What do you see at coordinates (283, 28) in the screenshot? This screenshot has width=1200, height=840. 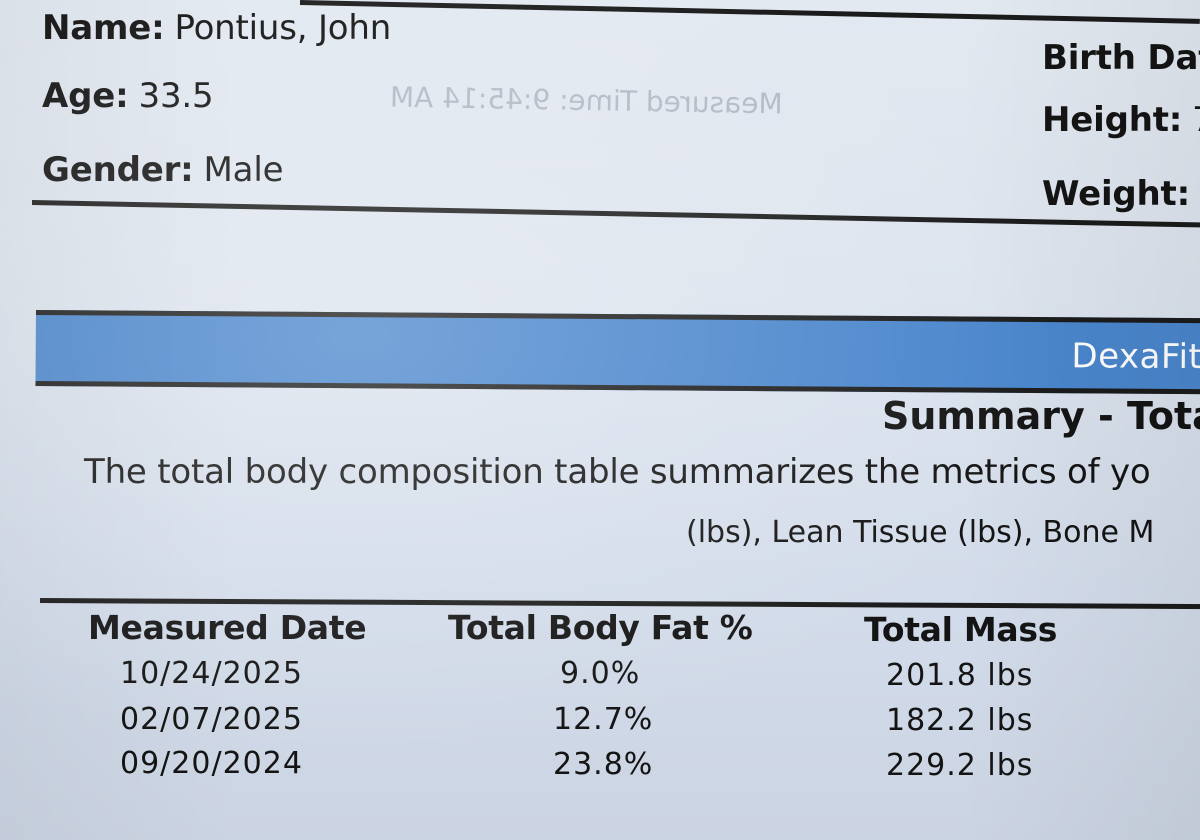 I see `name-value: Pontius, John` at bounding box center [283, 28].